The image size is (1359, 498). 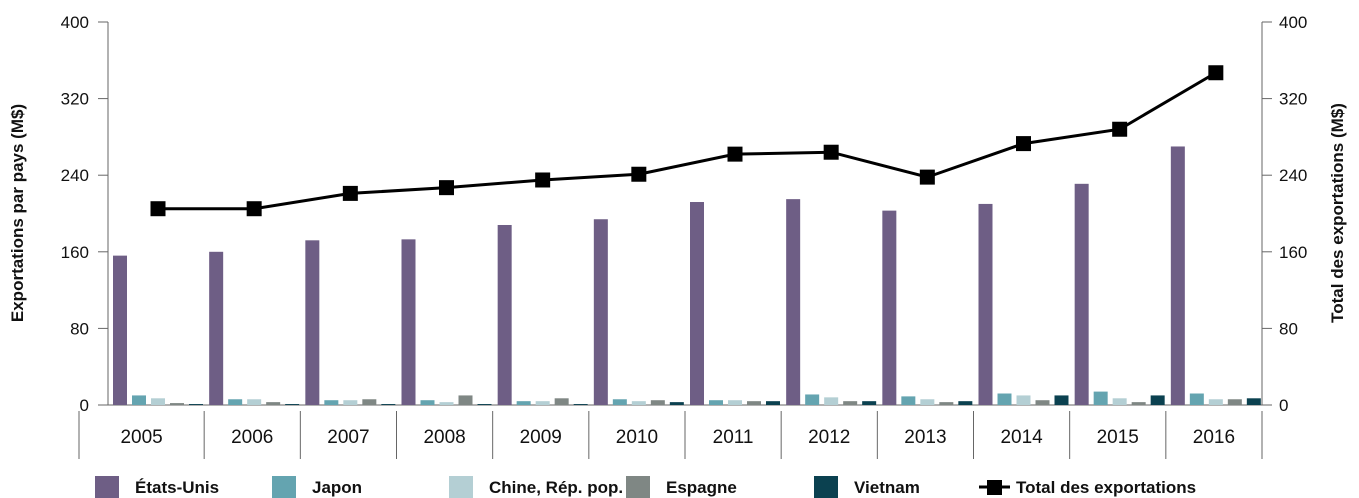 What do you see at coordinates (1293, 99) in the screenshot?
I see `y-tick-label-right: 320` at bounding box center [1293, 99].